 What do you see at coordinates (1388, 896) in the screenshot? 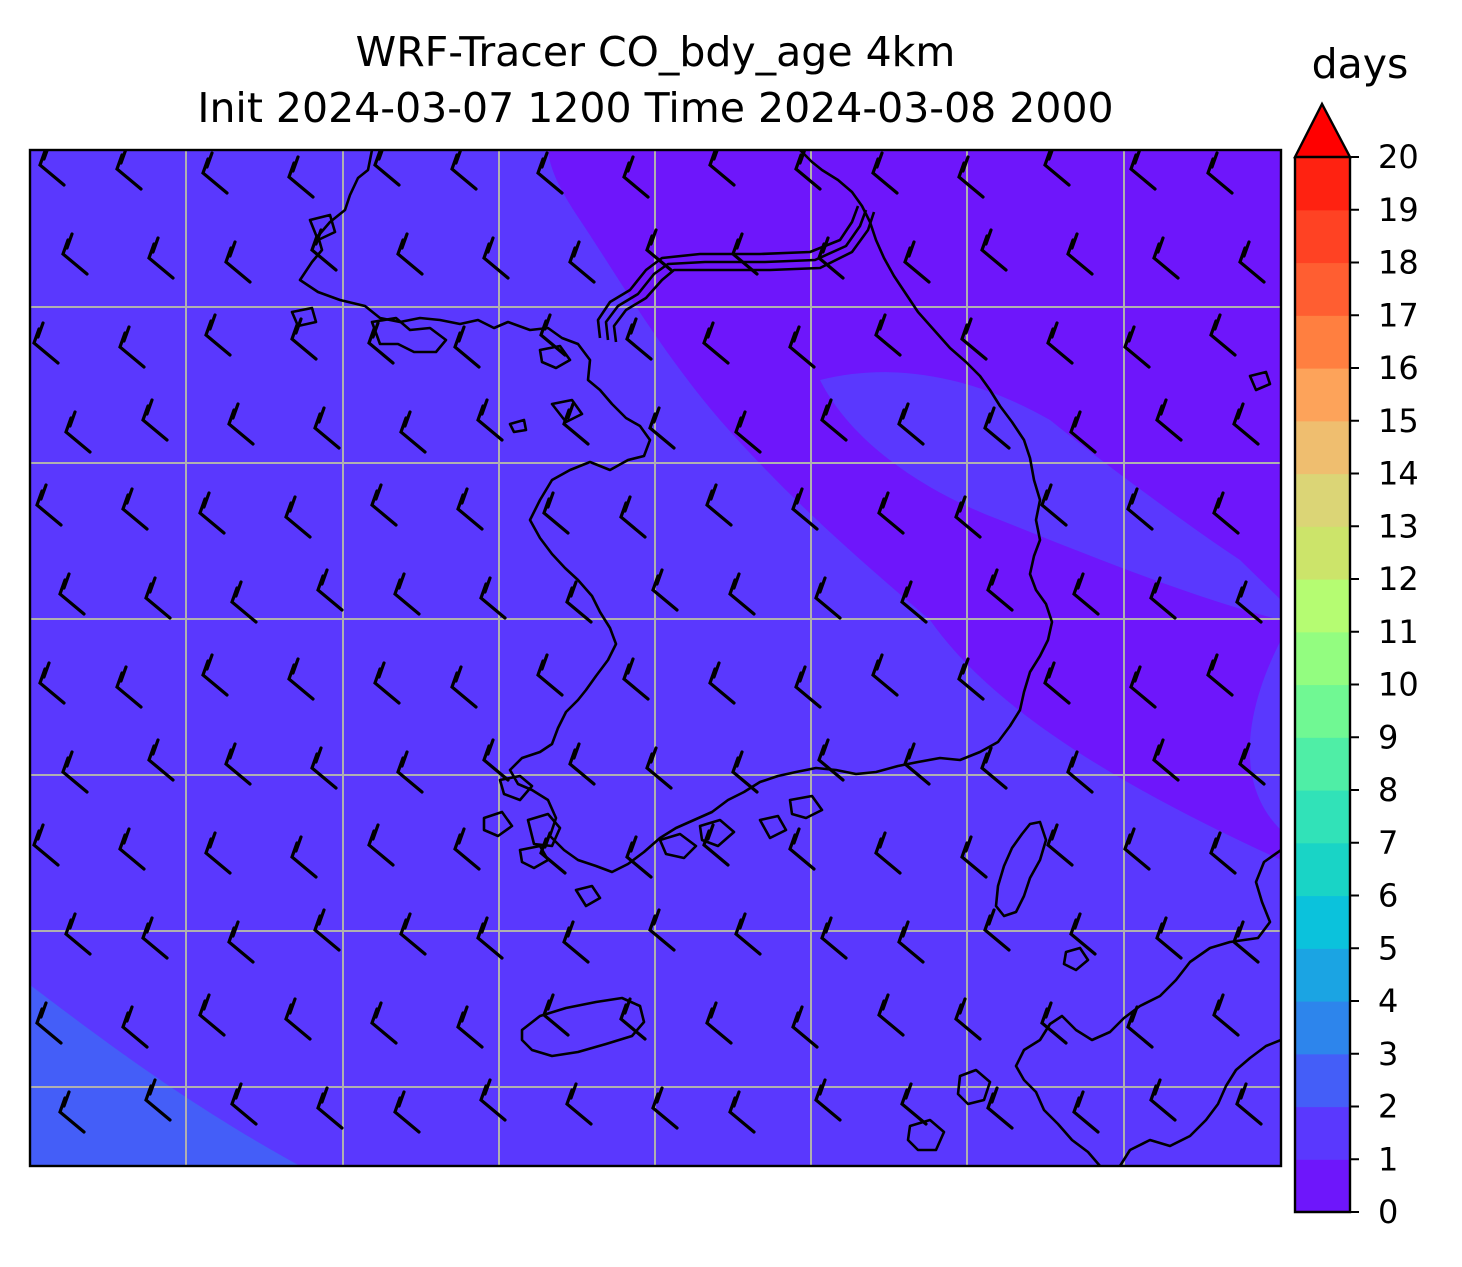
I see `colorbar-tick-label: 6` at bounding box center [1388, 896].